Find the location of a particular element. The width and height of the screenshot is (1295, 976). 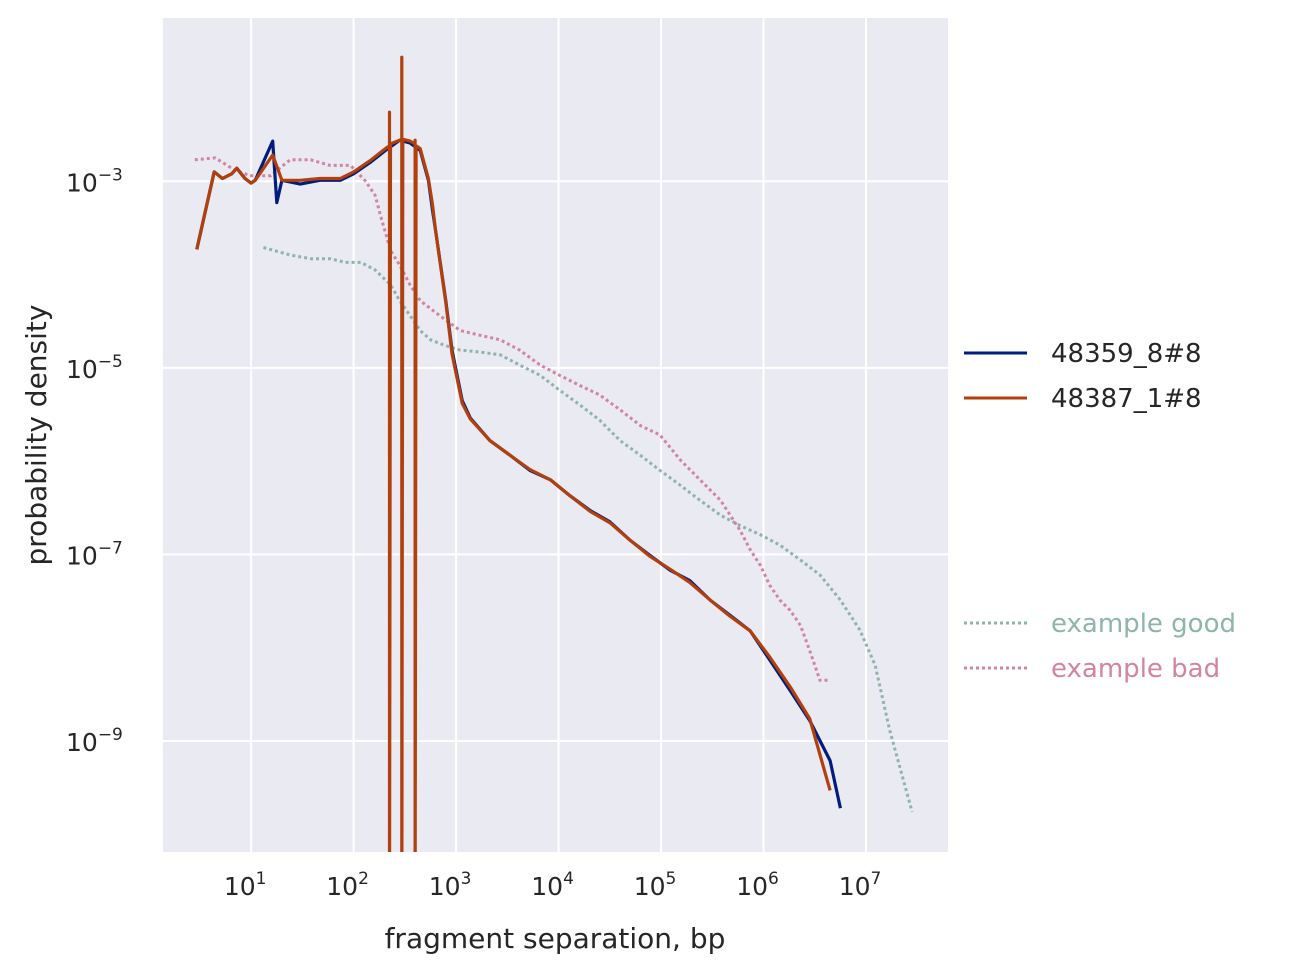

x-tick-label: 104 is located at coordinates (552, 885).